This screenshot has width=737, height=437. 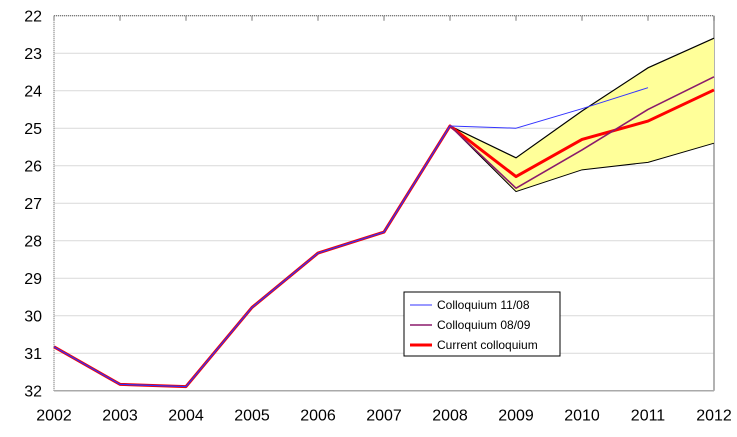 I want to click on x-tick-label: 2009, so click(x=516, y=416).